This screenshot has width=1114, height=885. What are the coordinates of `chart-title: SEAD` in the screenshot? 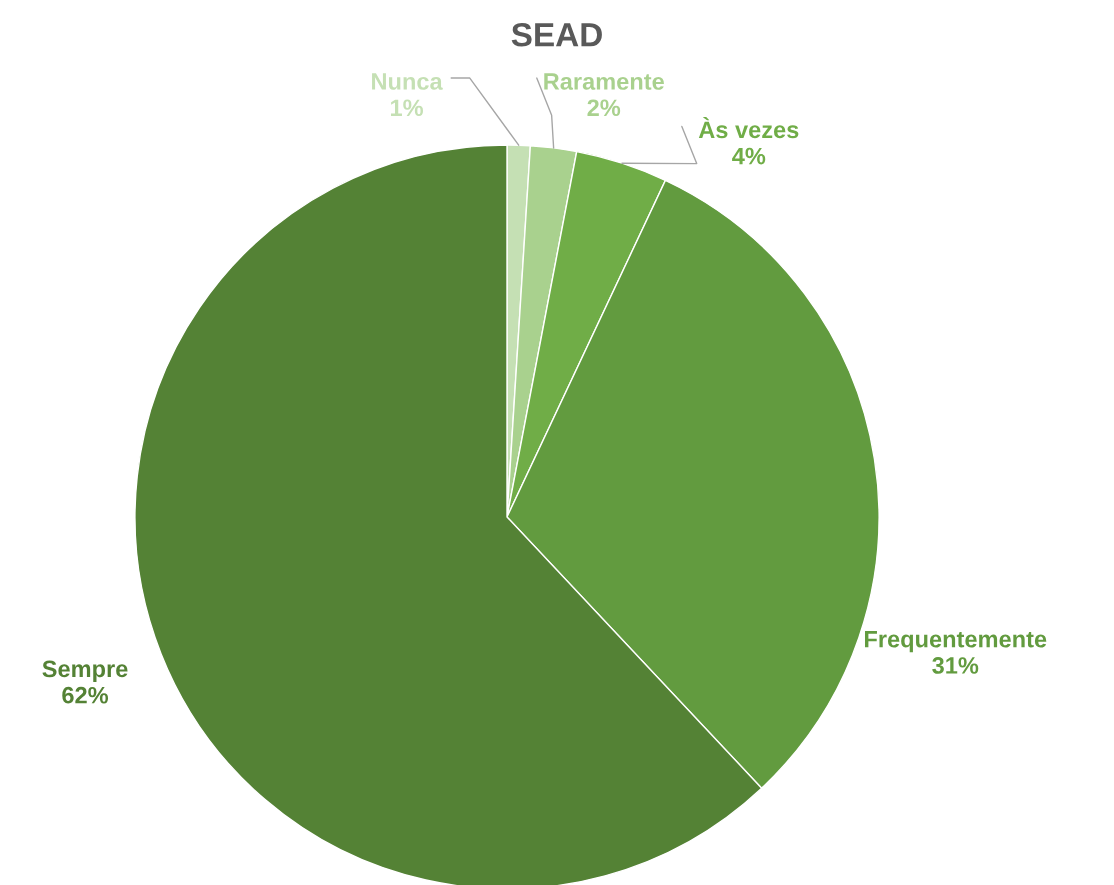 It's located at (556, 35).